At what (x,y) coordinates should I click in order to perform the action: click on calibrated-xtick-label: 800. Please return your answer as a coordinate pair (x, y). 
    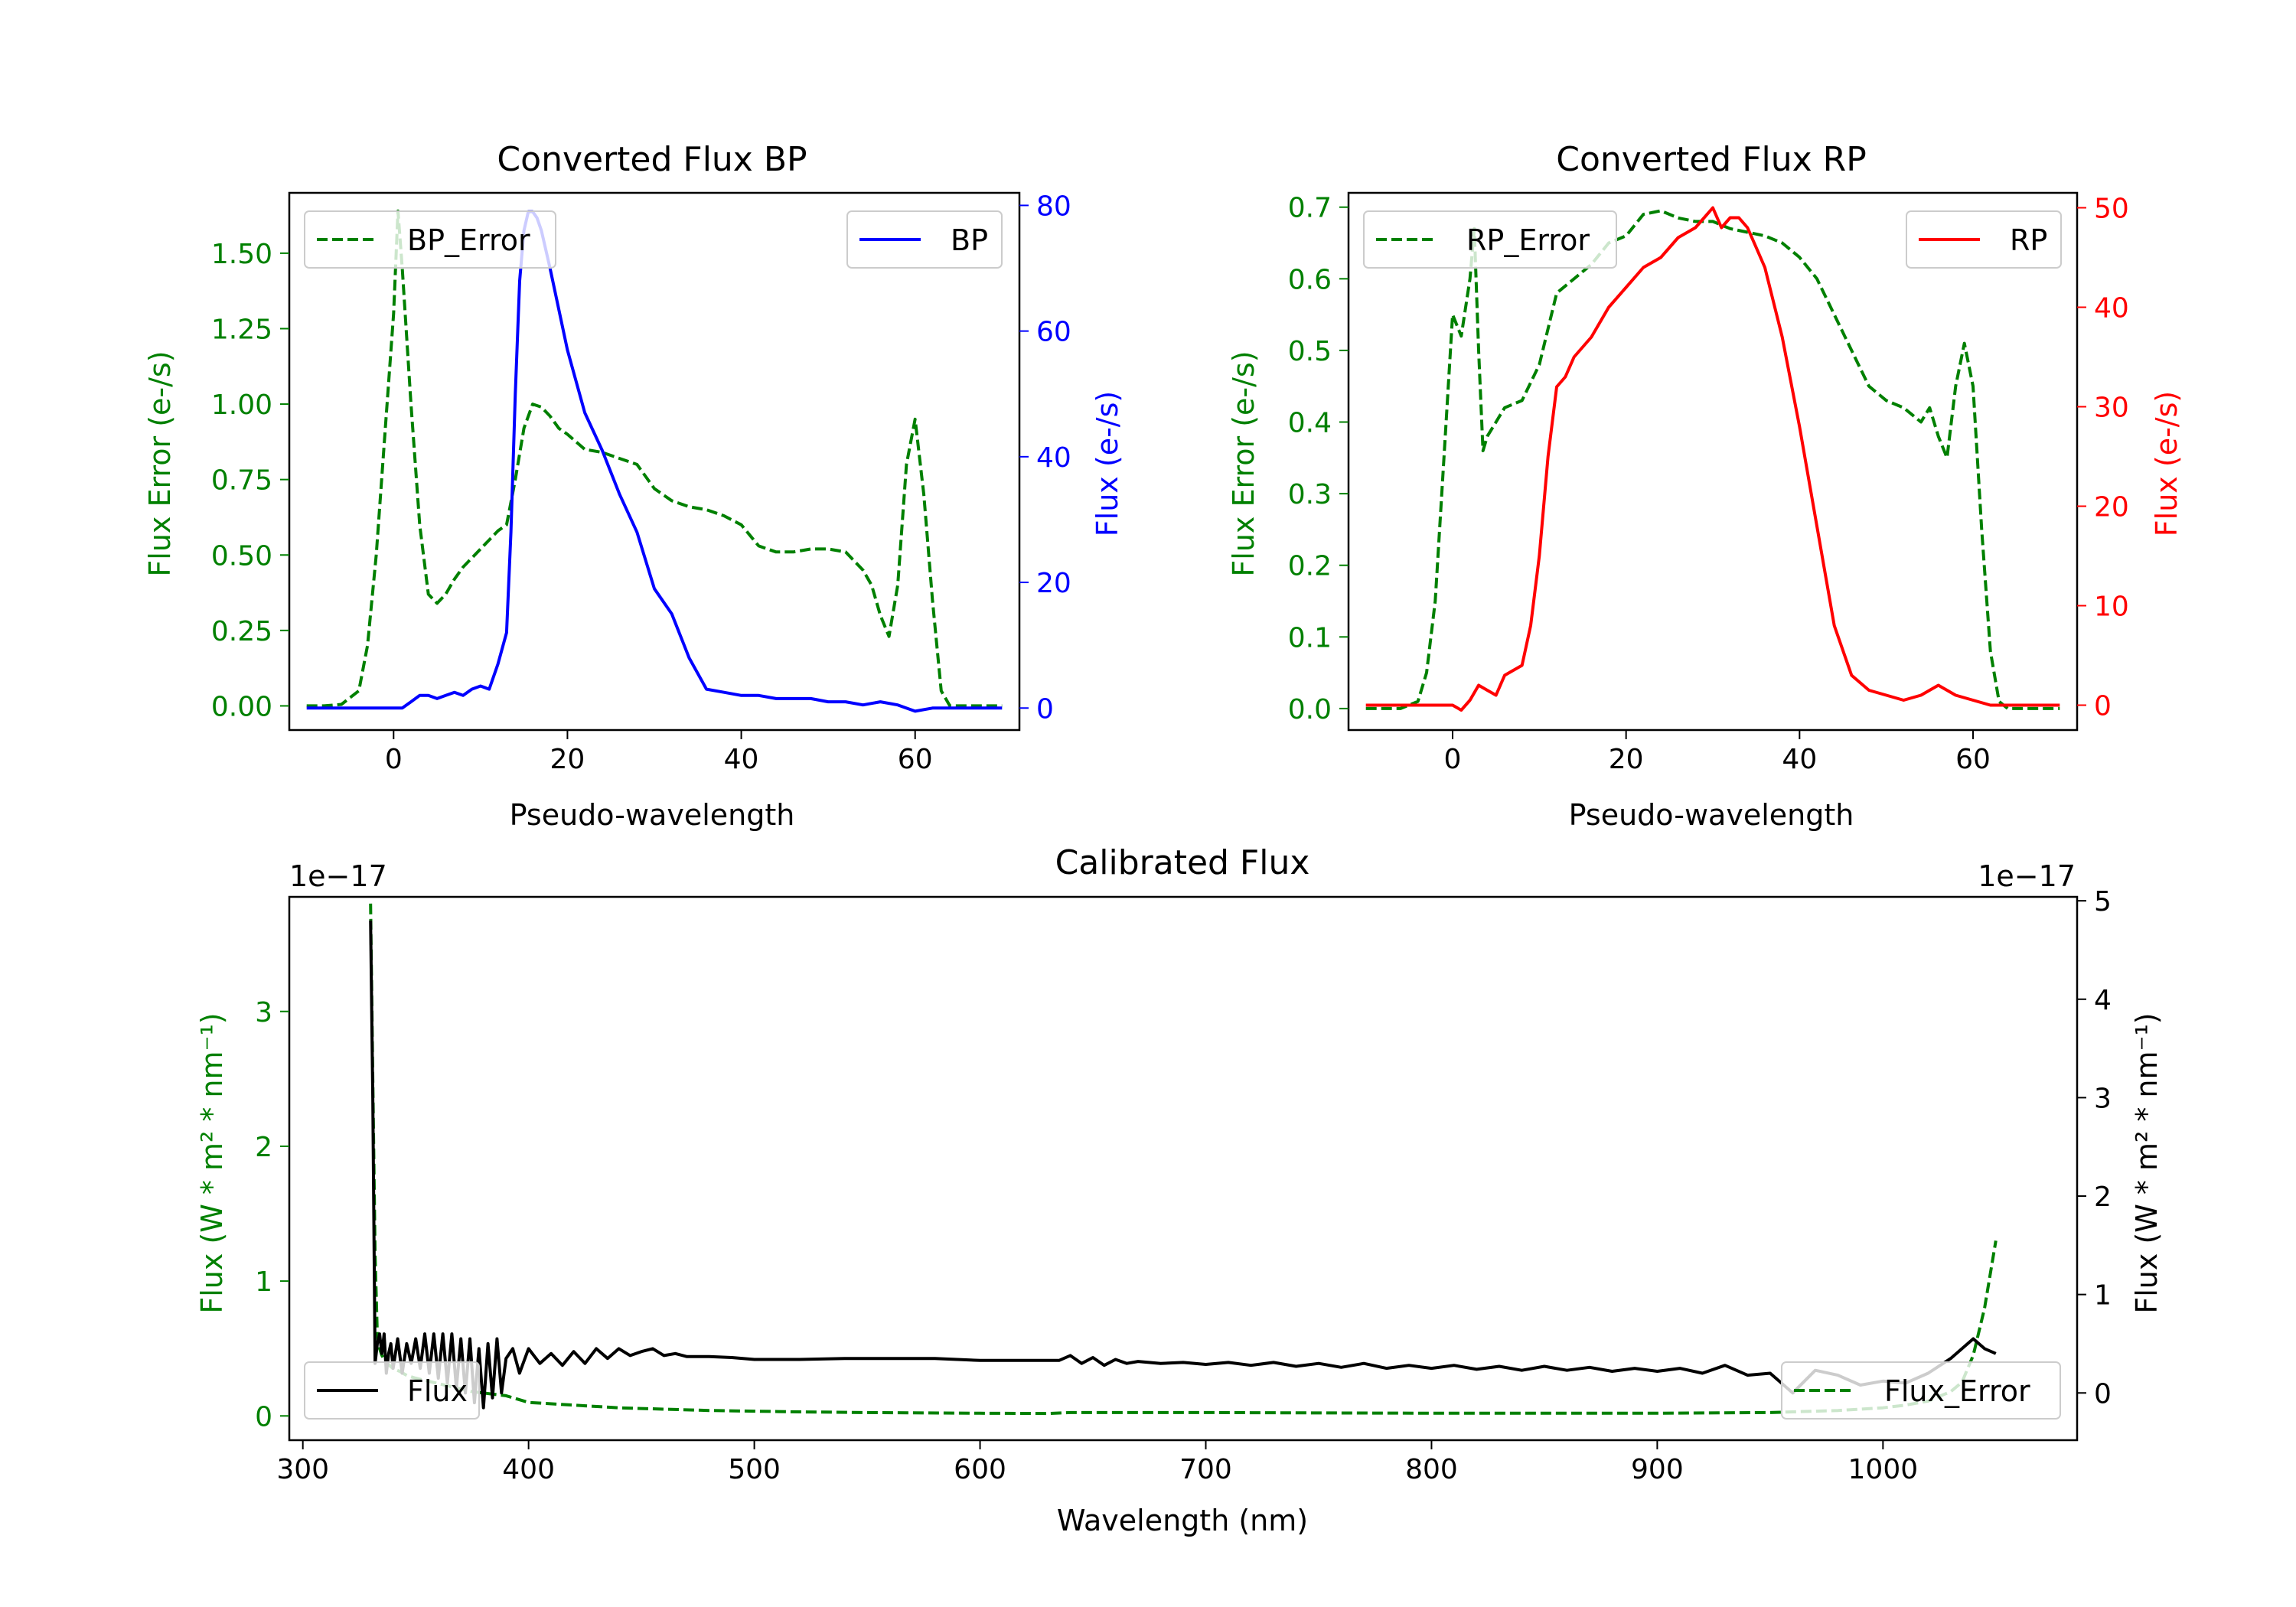
    Looking at the image, I should click on (1431, 1470).